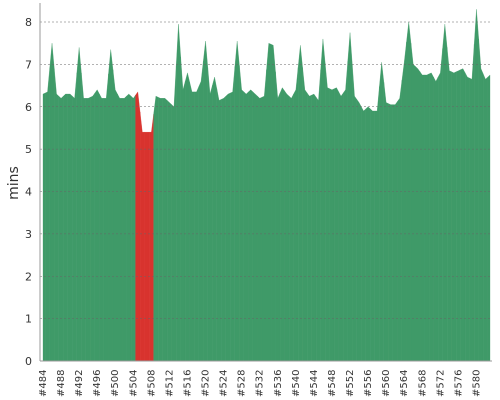 This screenshot has width=500, height=400. Describe the element at coordinates (79, 383) in the screenshot. I see `x-tick-label: #492` at that location.